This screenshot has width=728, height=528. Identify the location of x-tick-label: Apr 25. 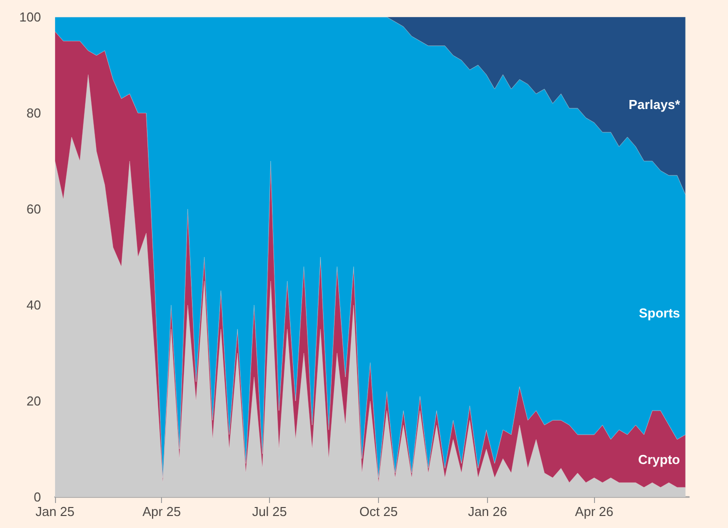
(161, 511).